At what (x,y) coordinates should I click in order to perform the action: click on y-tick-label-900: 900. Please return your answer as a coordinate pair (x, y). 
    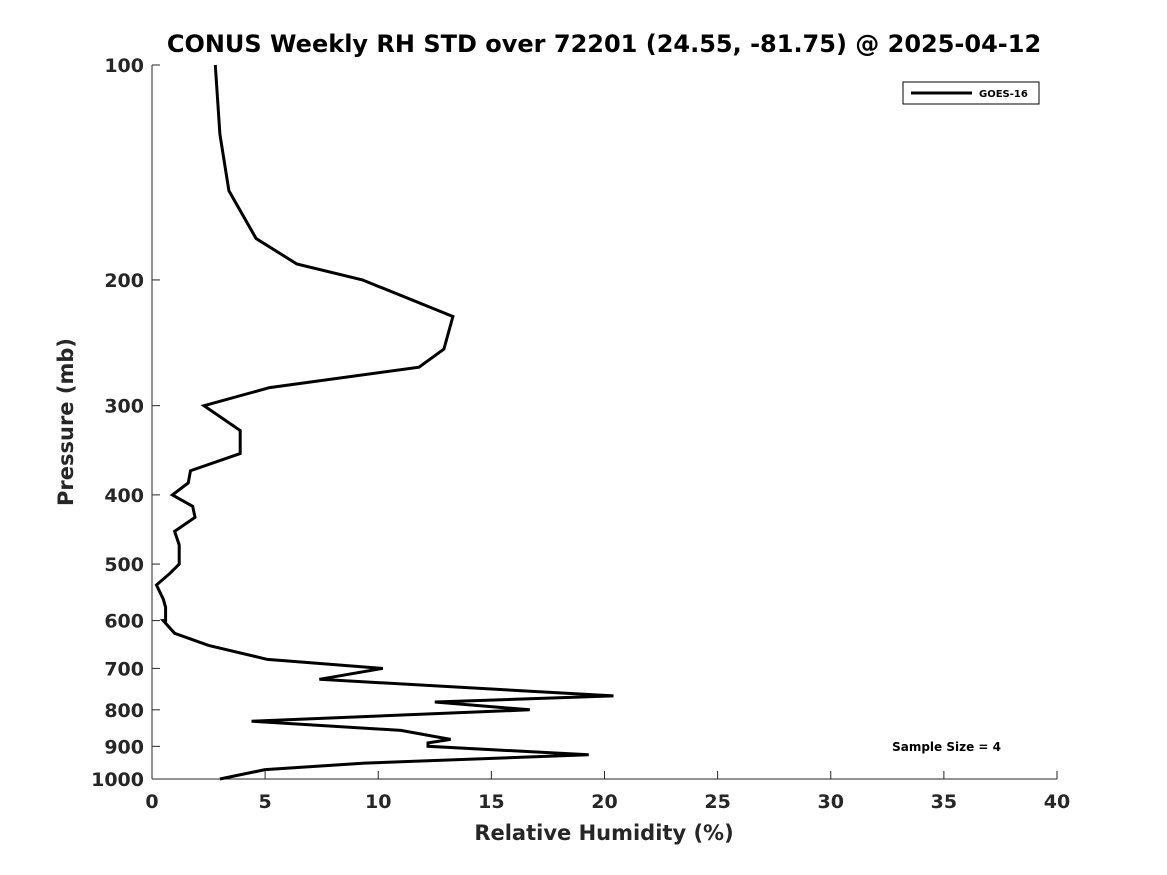
    Looking at the image, I should click on (124, 747).